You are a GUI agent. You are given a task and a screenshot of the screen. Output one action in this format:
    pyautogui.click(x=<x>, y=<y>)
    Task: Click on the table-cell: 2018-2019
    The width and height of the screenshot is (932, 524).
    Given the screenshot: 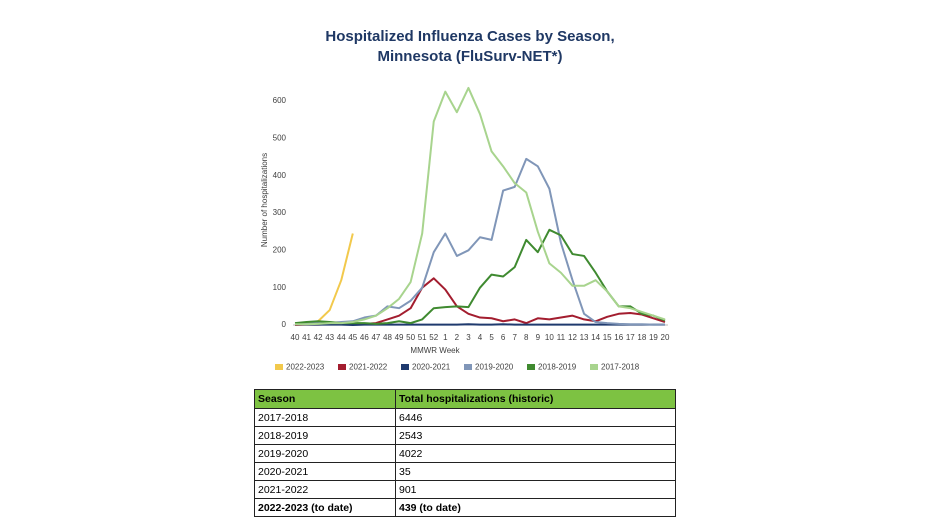 What is the action you would take?
    pyautogui.click(x=325, y=435)
    